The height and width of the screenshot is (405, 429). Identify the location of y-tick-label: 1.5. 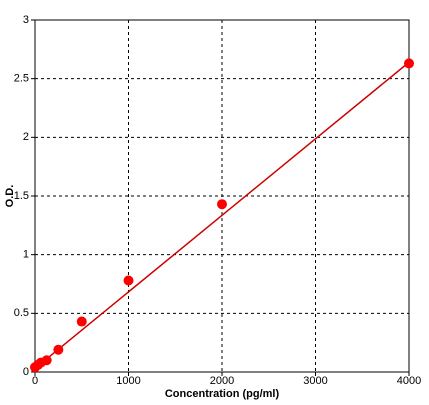
(21, 196).